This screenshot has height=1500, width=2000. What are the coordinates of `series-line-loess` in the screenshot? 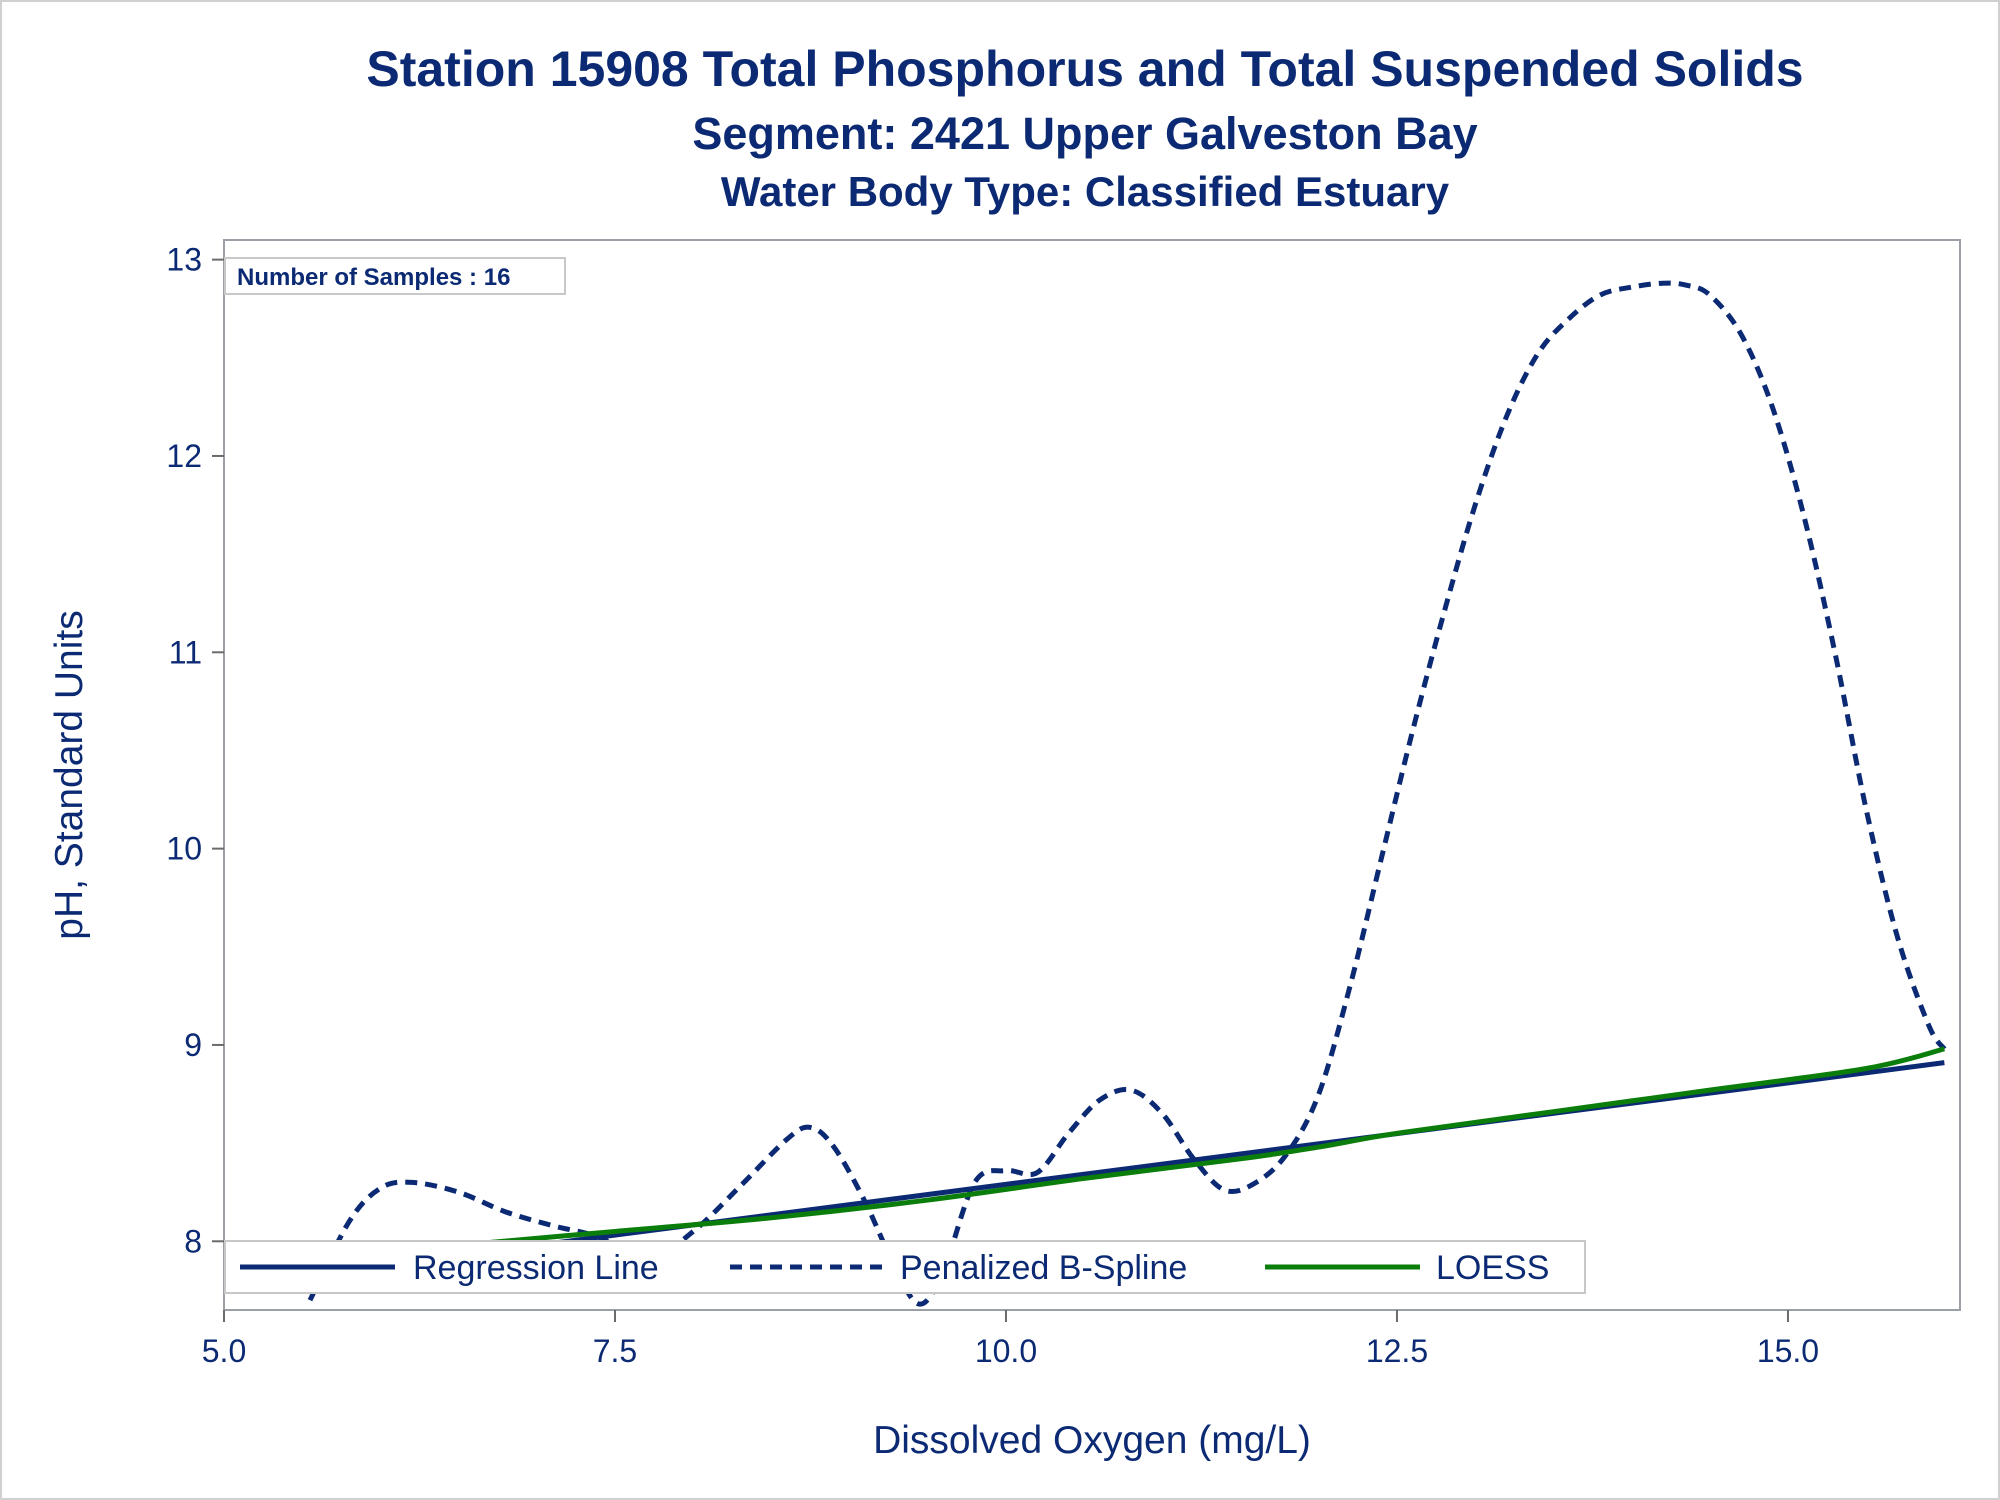 It's located at (1127, 1154).